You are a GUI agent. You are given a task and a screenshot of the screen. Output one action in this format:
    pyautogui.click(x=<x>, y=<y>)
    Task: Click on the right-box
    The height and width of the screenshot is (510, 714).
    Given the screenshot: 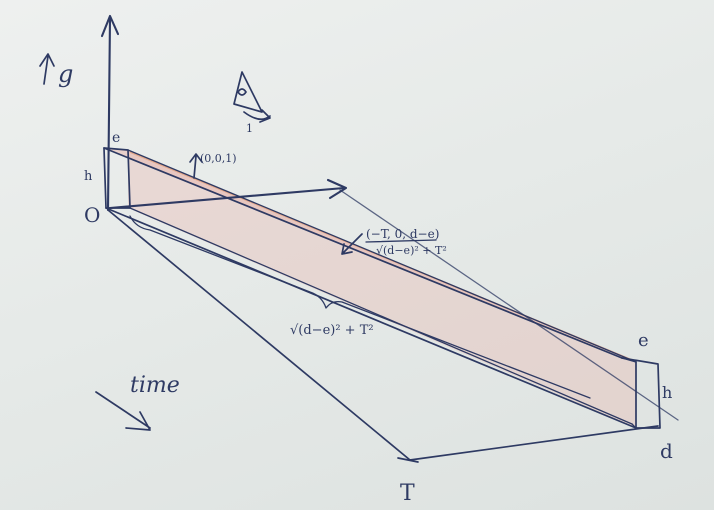 What is the action you would take?
    pyautogui.click(x=641, y=393)
    